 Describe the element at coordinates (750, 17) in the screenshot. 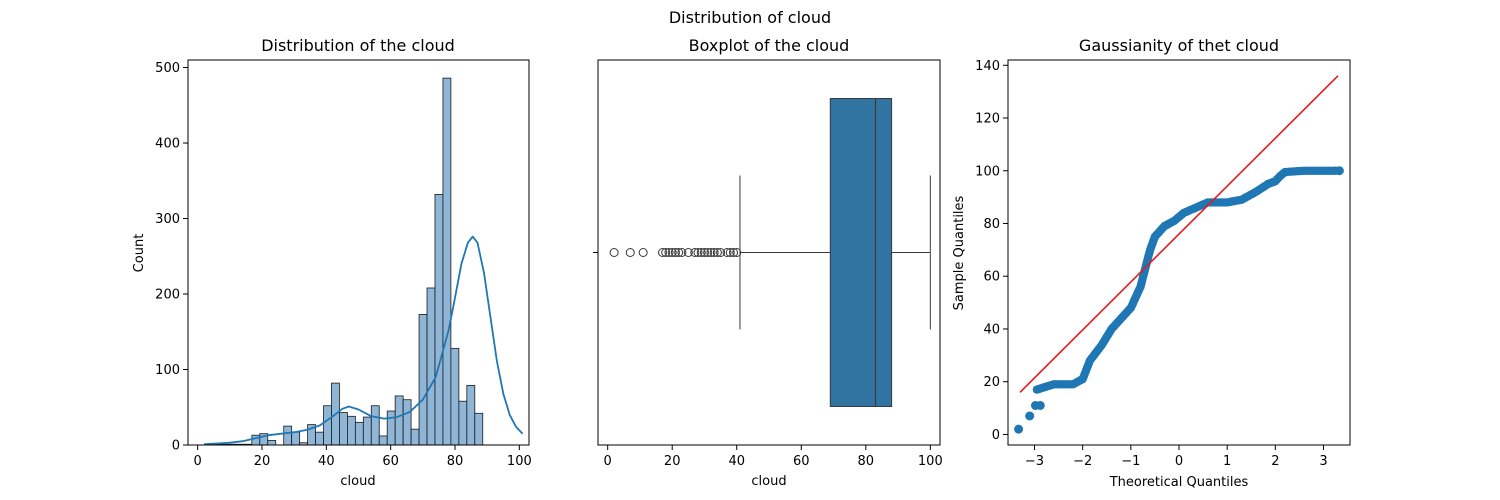

I see `figure-suptitle: Distribution of cloud` at that location.